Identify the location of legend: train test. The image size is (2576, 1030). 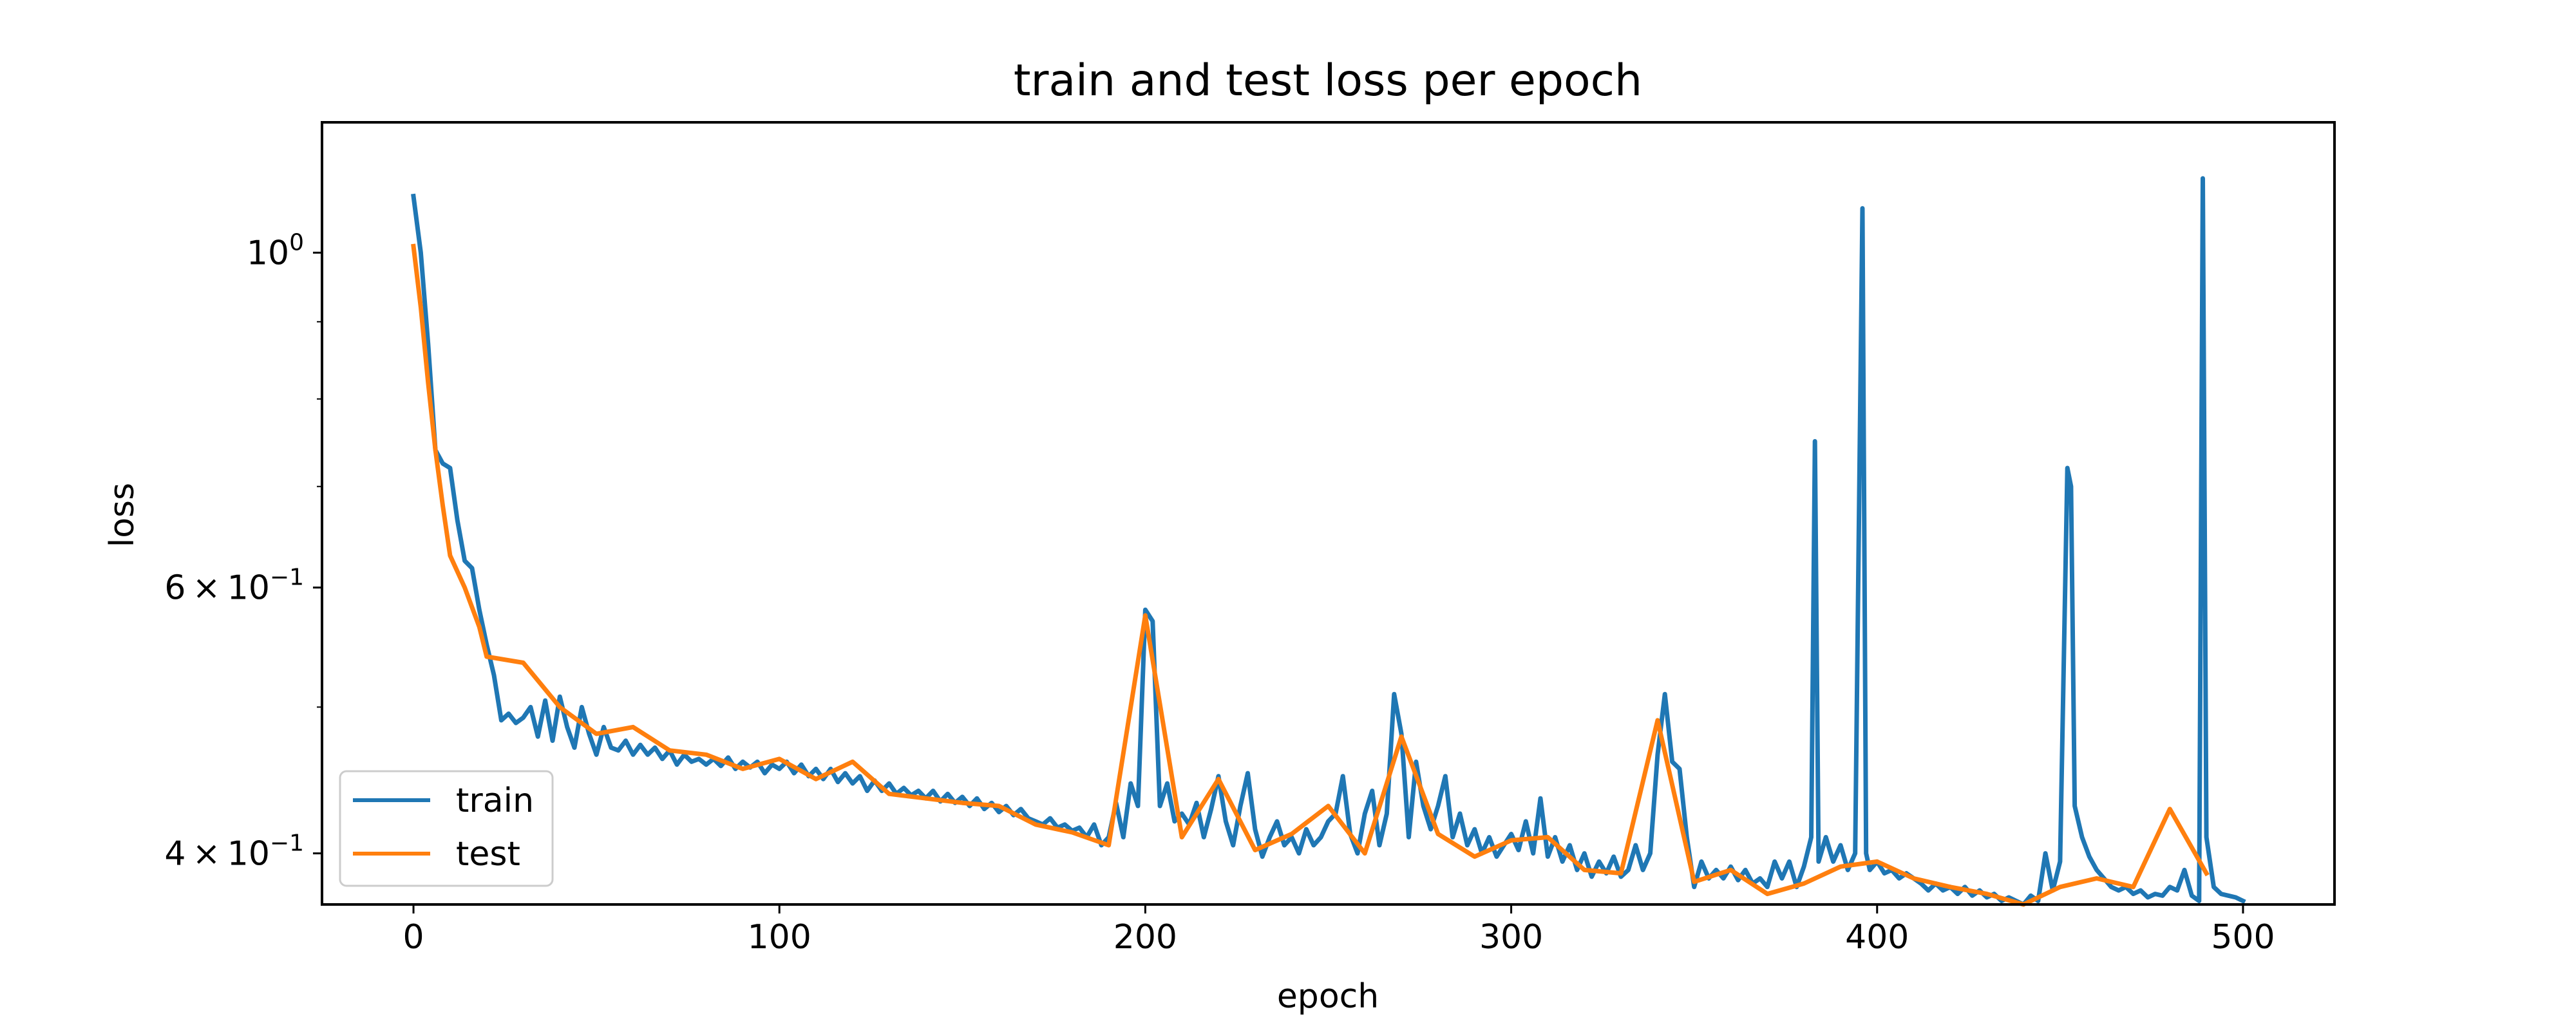
(447, 829).